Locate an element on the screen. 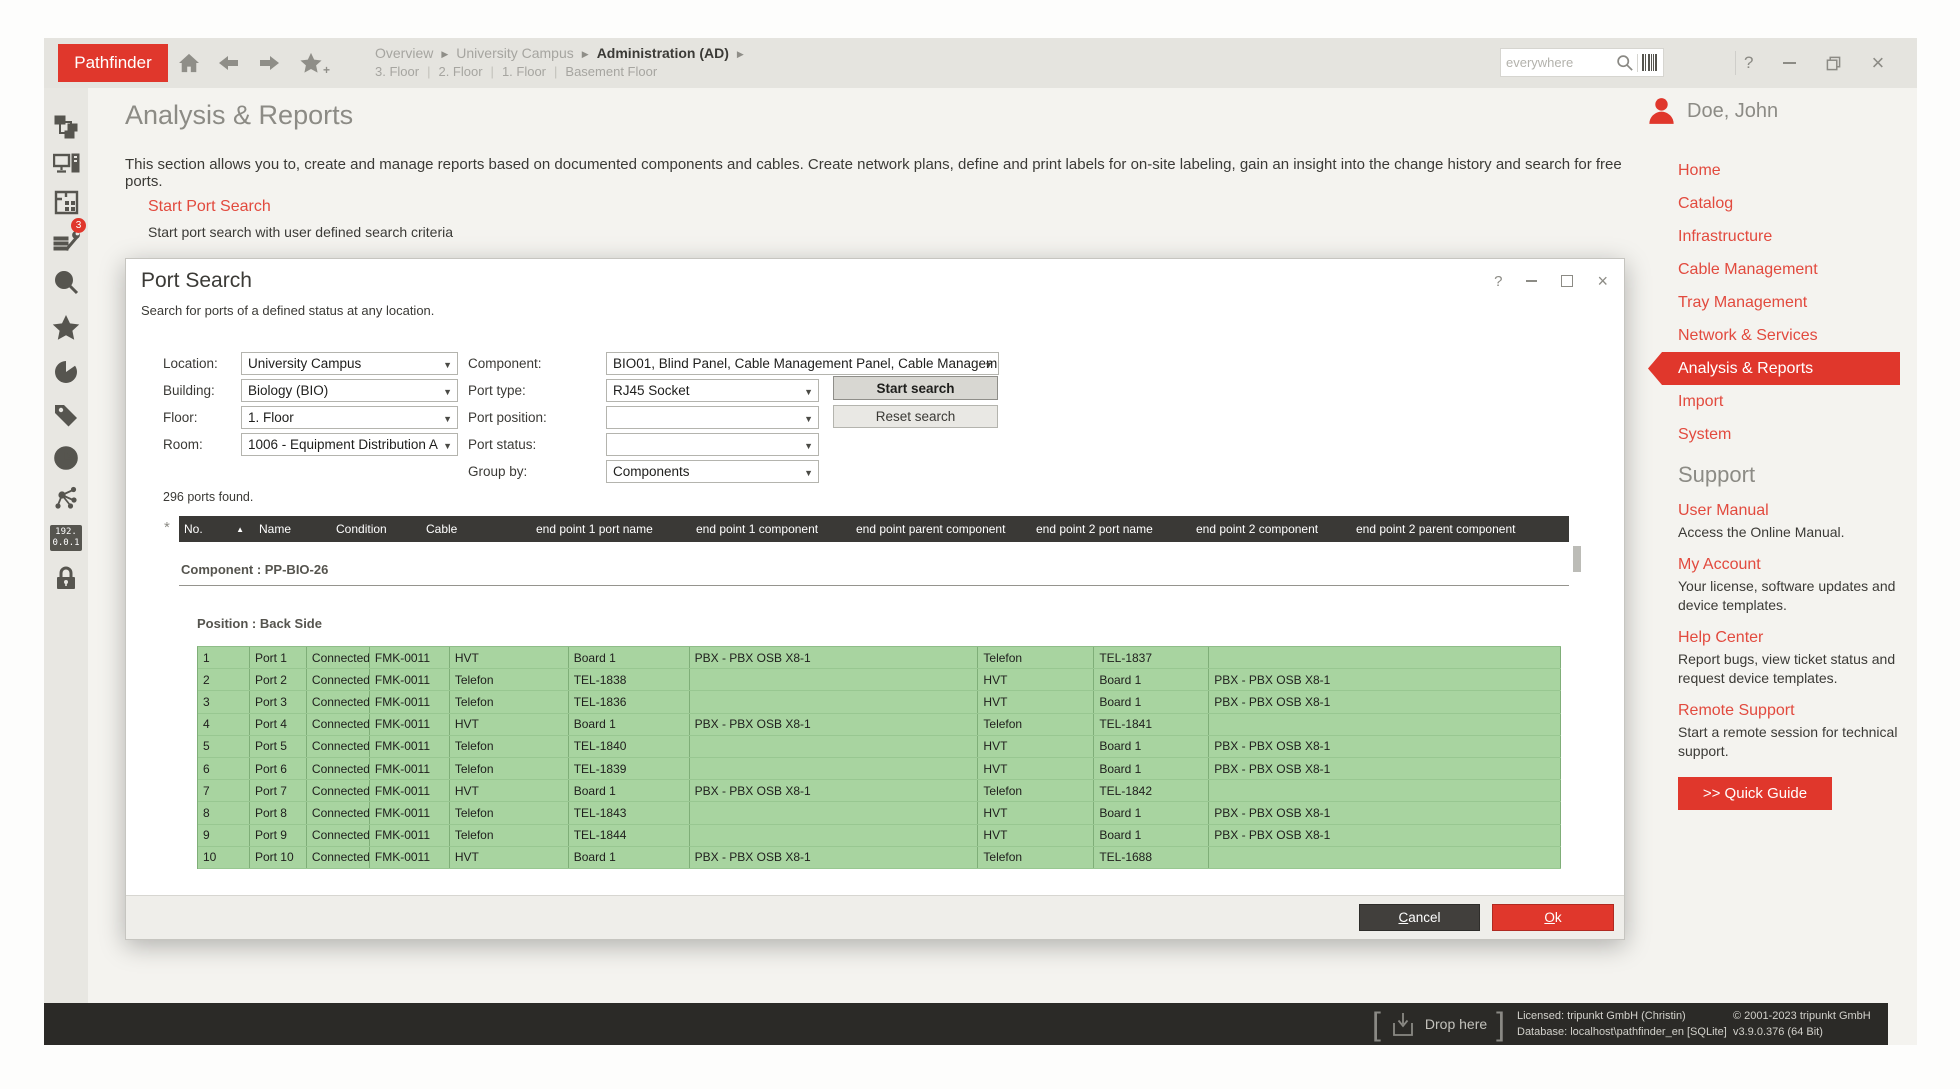 The height and width of the screenshot is (1089, 1960). column-header: Name is located at coordinates (292, 529).